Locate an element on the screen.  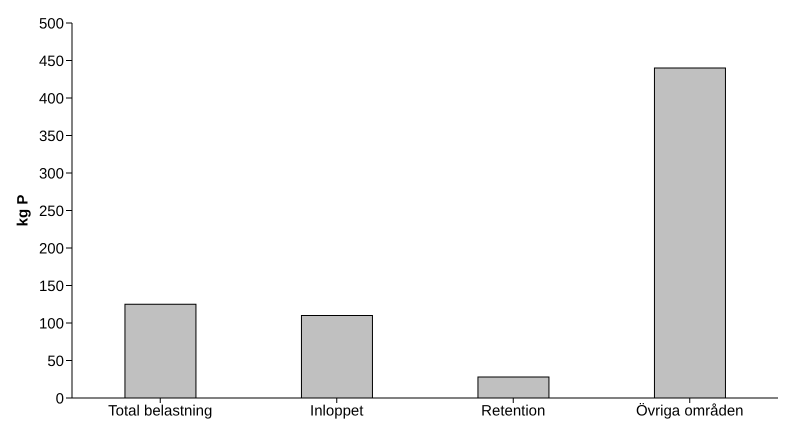
y-tick-label: 300 is located at coordinates (51, 173).